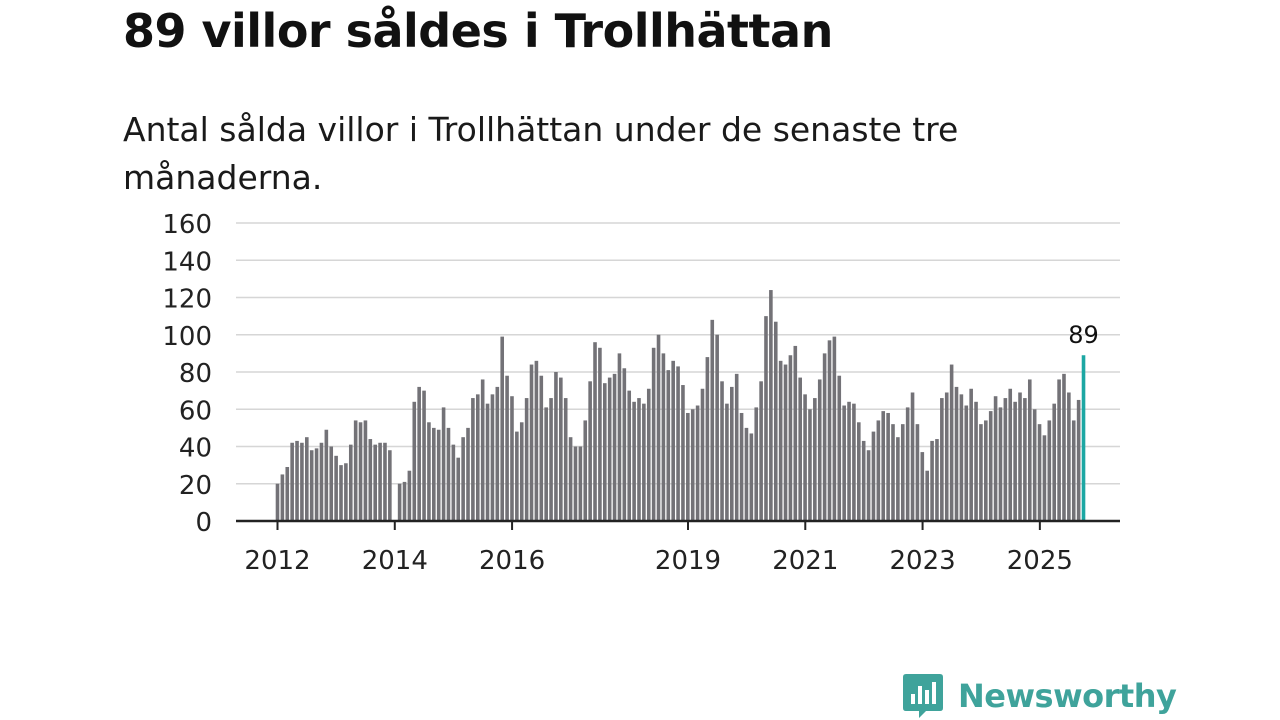  I want to click on y-tick-label: 20, so click(195, 486).